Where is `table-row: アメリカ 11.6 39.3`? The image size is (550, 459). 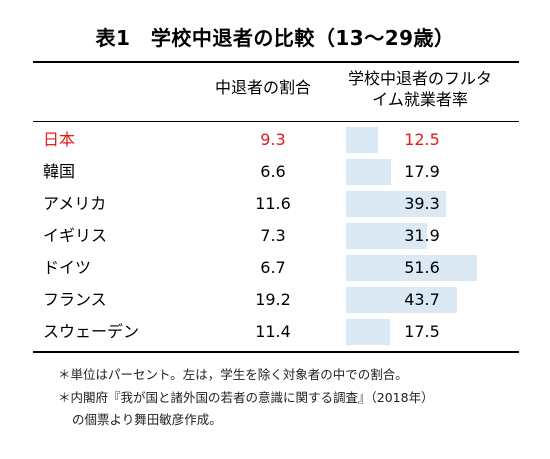
table-row: アメリカ 11.6 39.3 is located at coordinates (276, 204).